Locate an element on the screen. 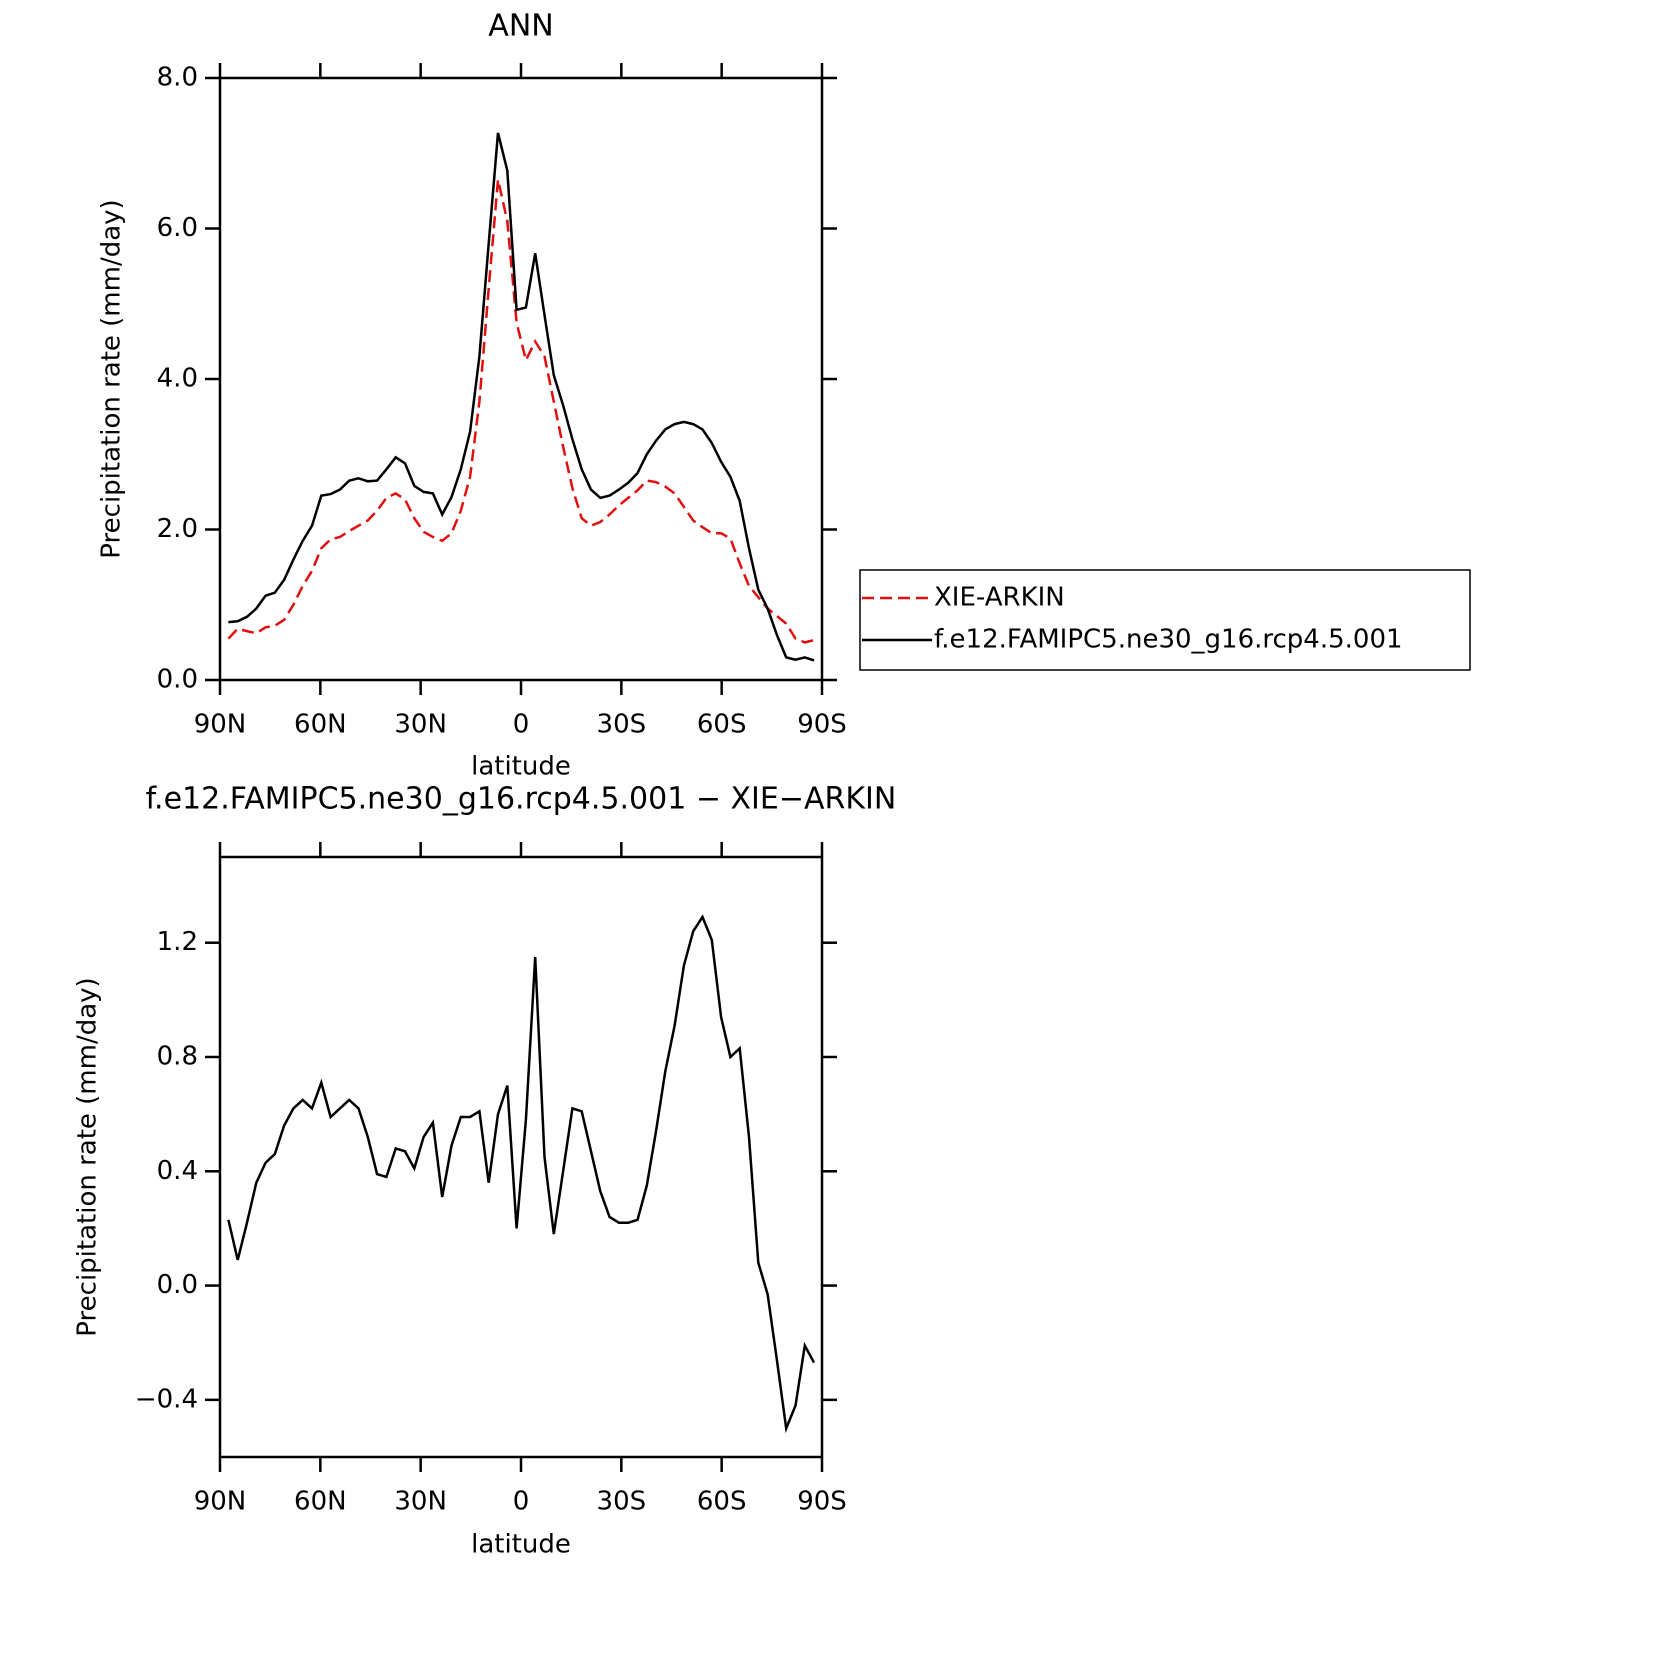 The width and height of the screenshot is (1660, 1658). y-tick-label: 2.0 is located at coordinates (177, 529).